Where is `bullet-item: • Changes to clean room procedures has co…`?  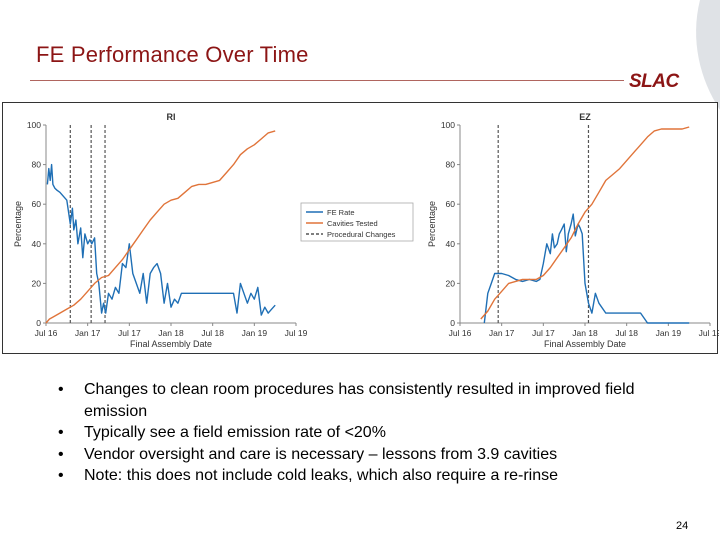
bullet-item: • Changes to clean room procedures has co… is located at coordinates (368, 400).